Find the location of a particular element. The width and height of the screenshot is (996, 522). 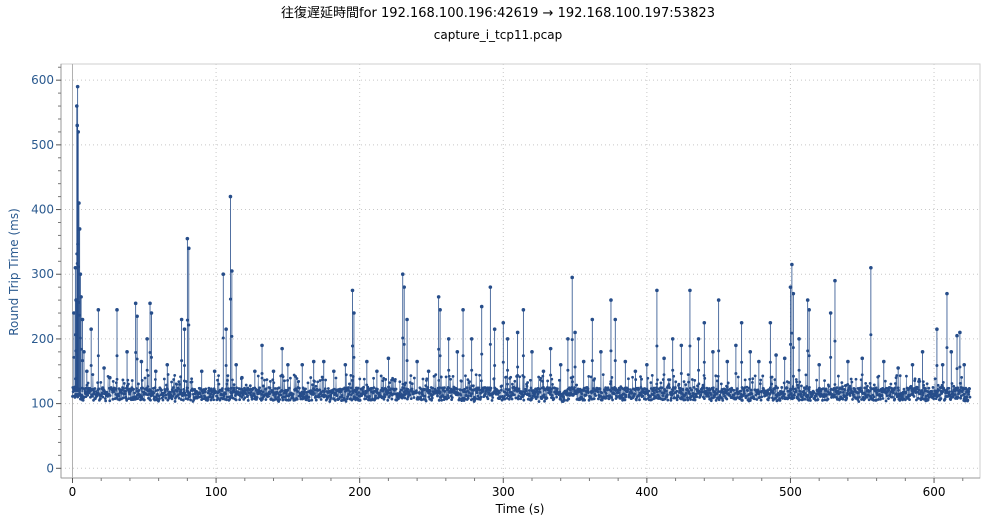

y-axis-label: Round Trip Time (ms) is located at coordinates (14, 272).